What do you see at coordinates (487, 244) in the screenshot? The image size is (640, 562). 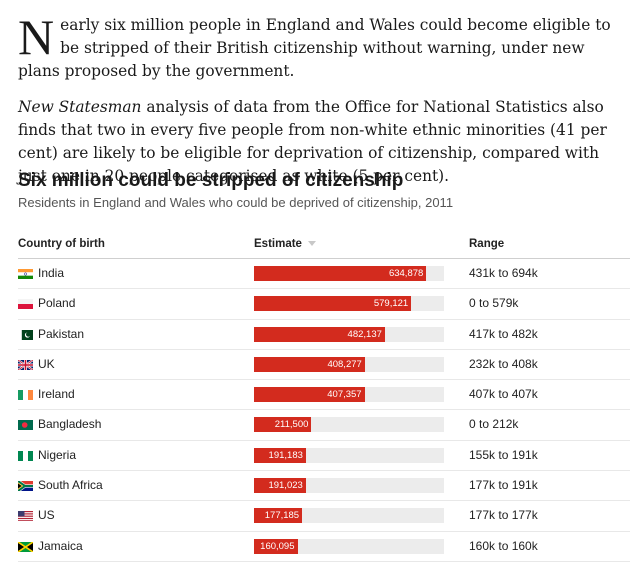 I see `column-header-range: Range` at bounding box center [487, 244].